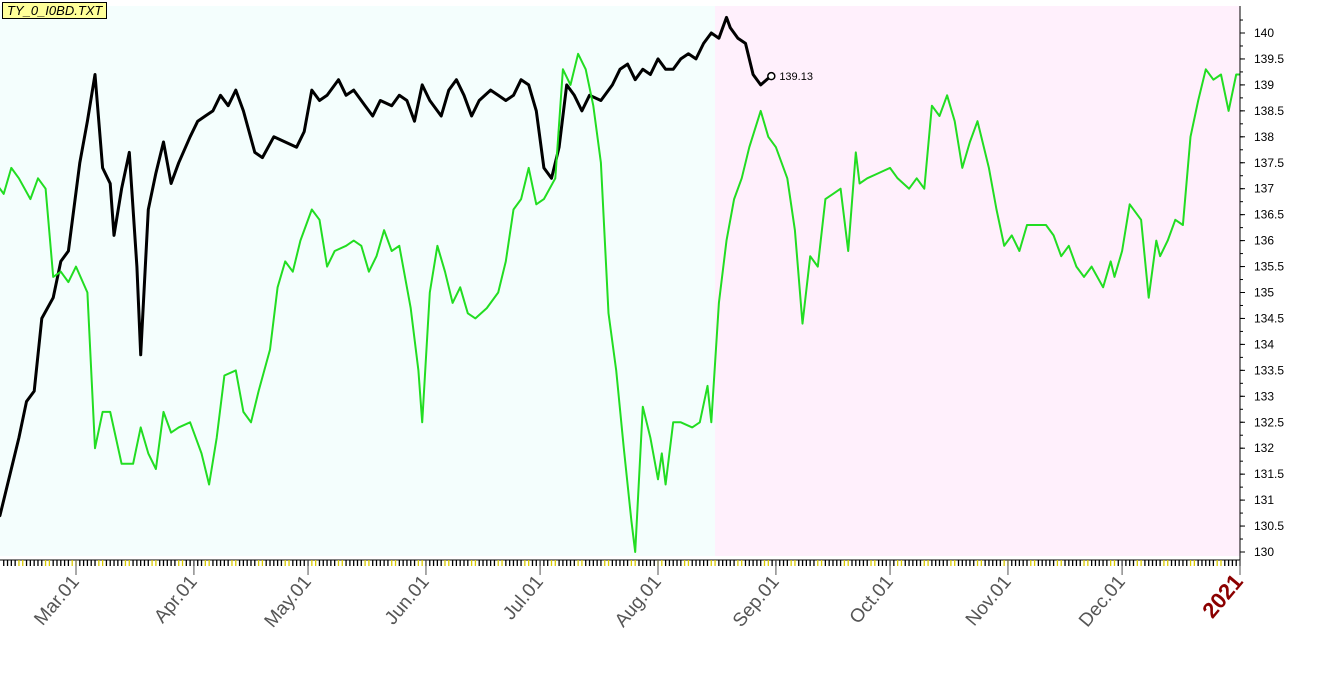 Image resolution: width=1319 pixels, height=689 pixels. What do you see at coordinates (1264, 293) in the screenshot?
I see `y-tick-label: 135` at bounding box center [1264, 293].